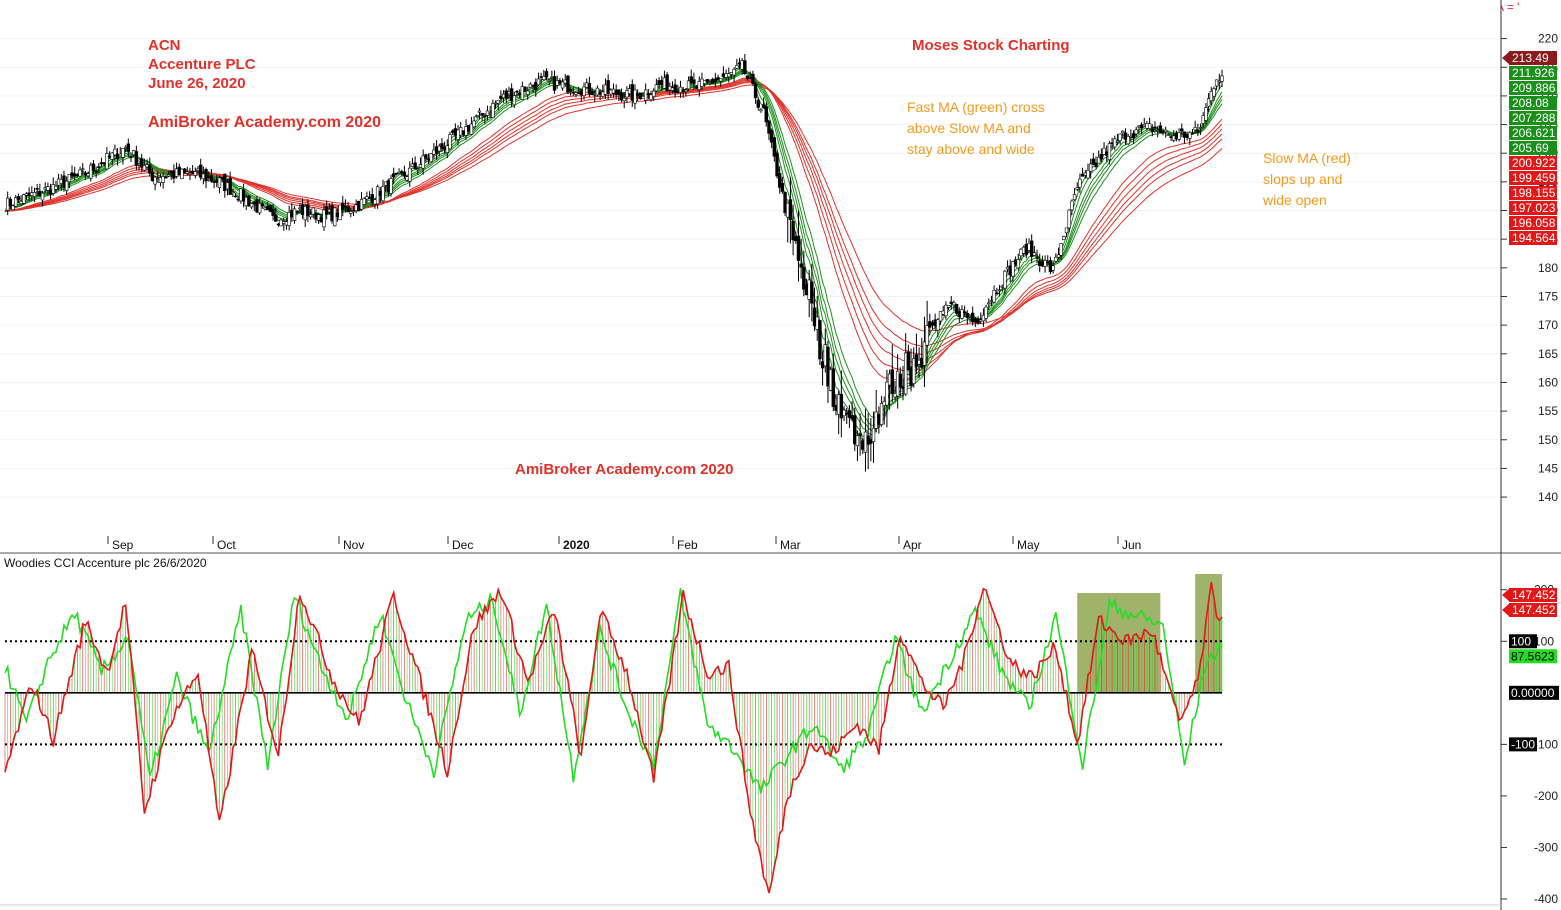 The height and width of the screenshot is (910, 1561). I want to click on price-axis-label: 175, so click(1548, 296).